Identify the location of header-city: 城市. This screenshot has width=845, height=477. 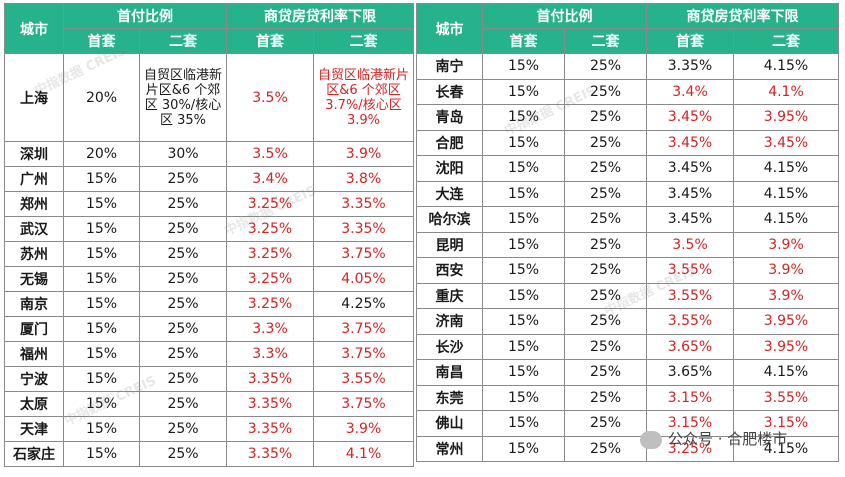
(34, 28).